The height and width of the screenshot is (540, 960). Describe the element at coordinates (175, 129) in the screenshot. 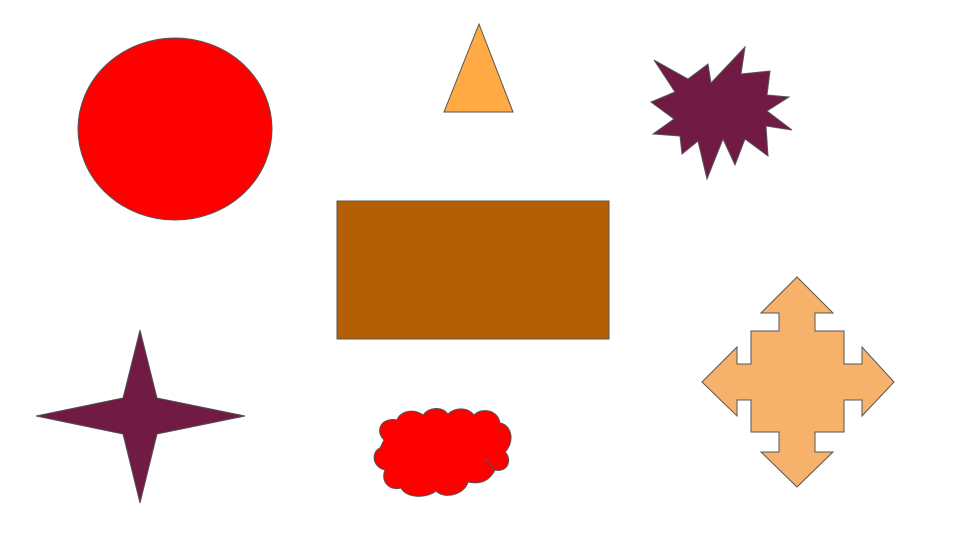

I see `red-circle-shape` at that location.